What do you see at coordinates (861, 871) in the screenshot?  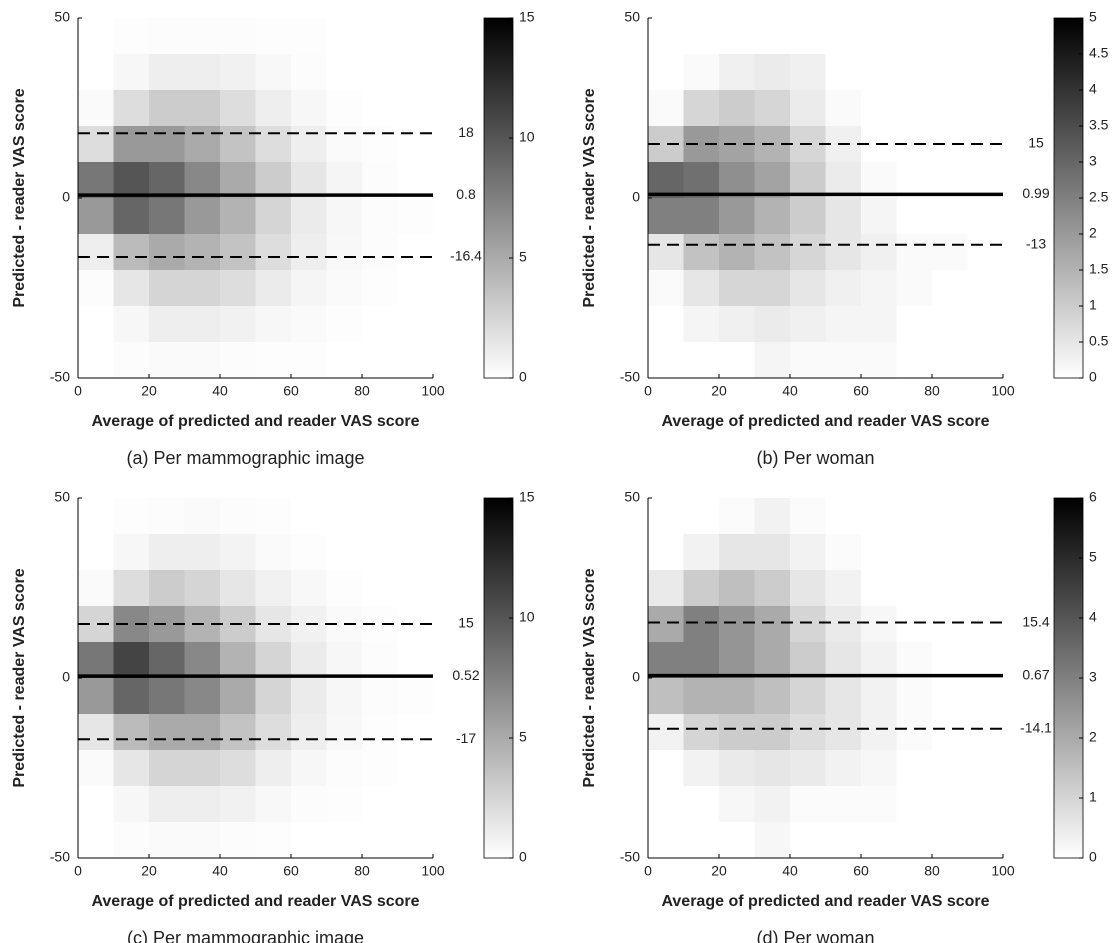 I see `x-tick-label: 60` at bounding box center [861, 871].